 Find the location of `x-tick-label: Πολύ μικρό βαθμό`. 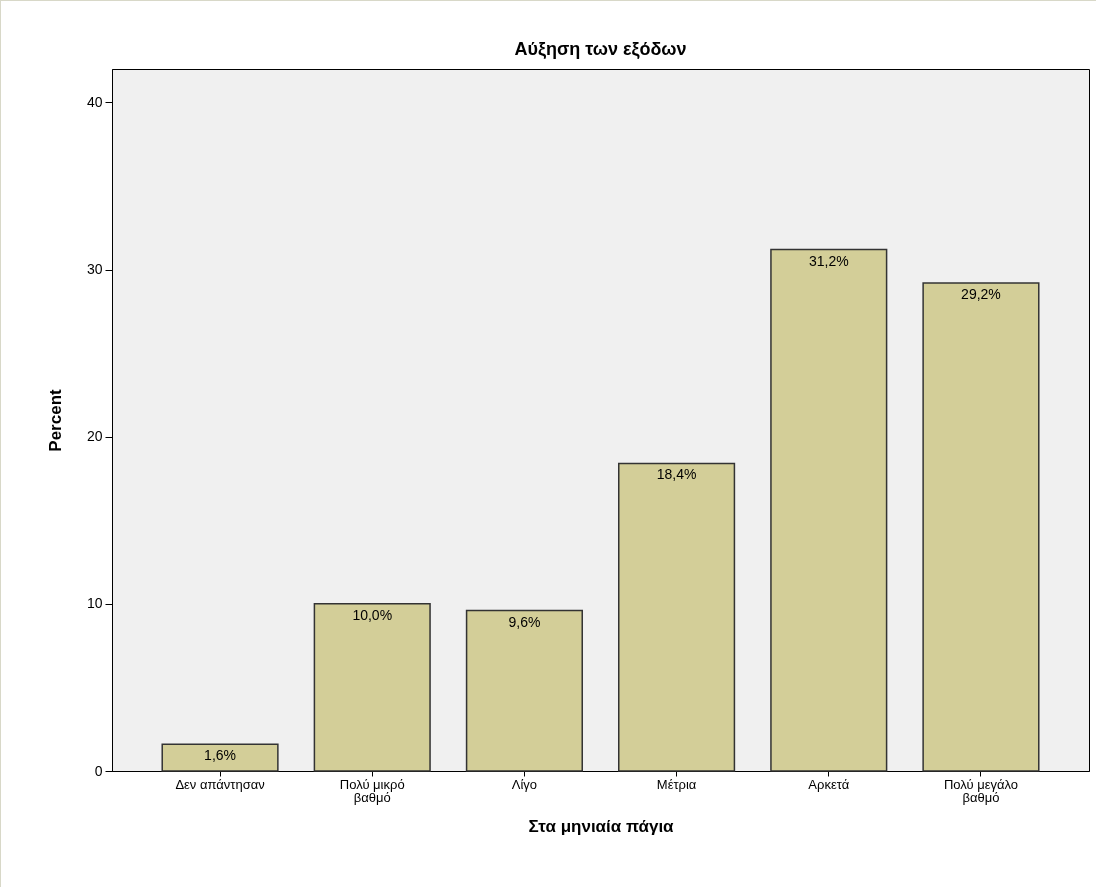

x-tick-label: Πολύ μικρό βαθμό is located at coordinates (372, 790).